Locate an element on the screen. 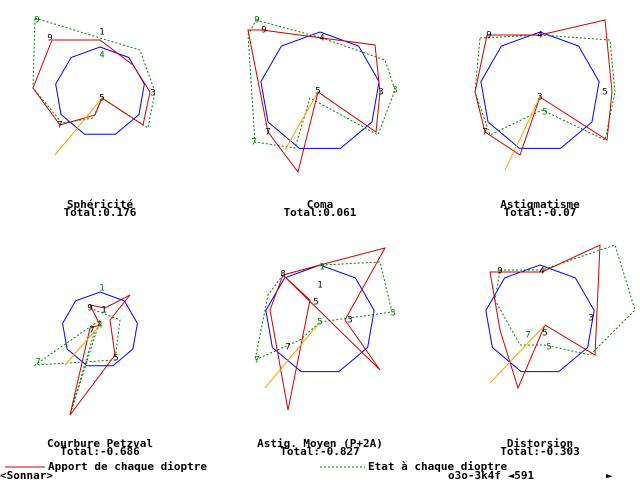 The width and height of the screenshot is (640, 480). panel-total: Total:-0.07 is located at coordinates (540, 212).